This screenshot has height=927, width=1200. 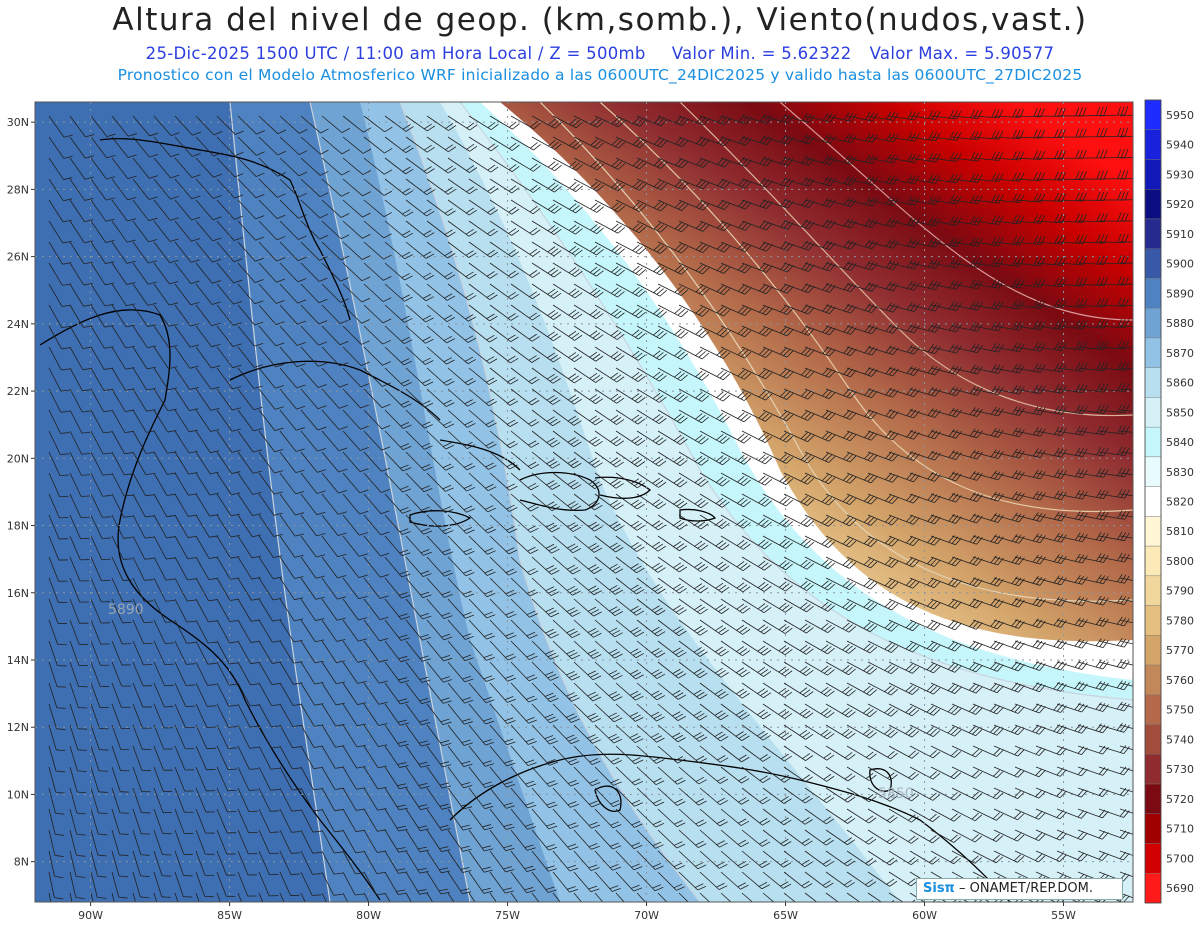 I want to click on lat-label: 18N, so click(x=18, y=526).